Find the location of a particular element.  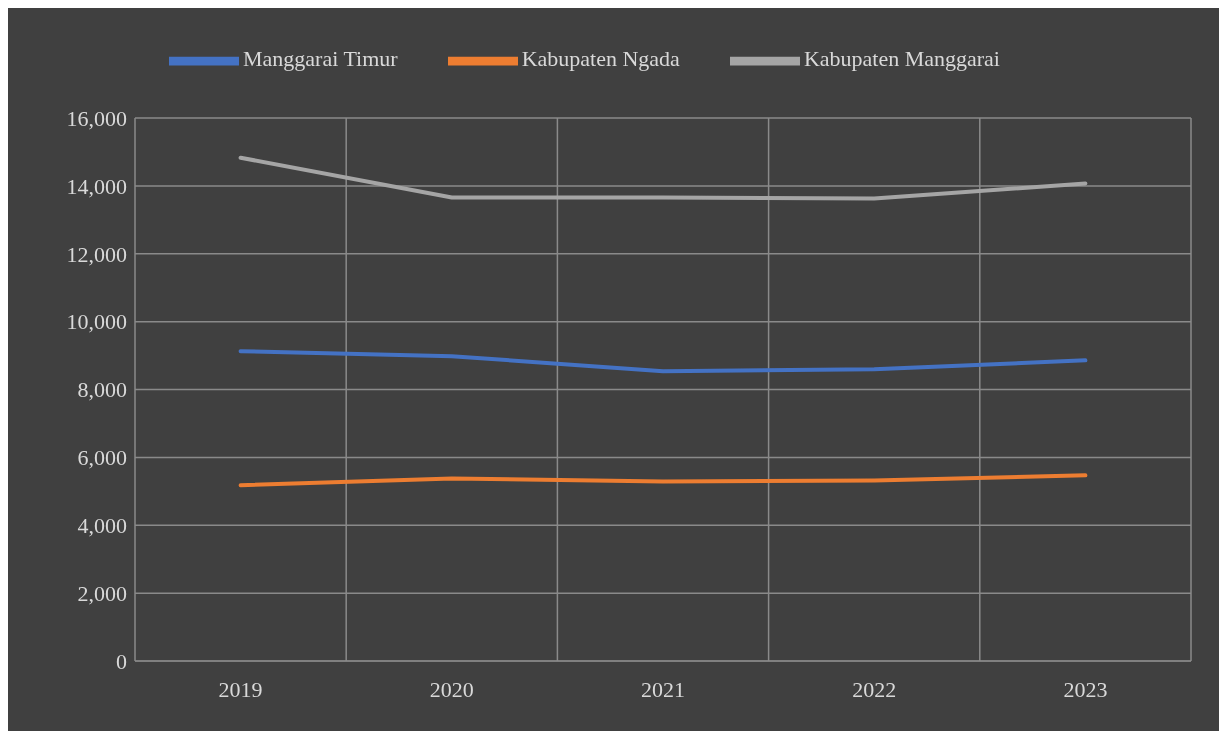

legend-label: Kabupaten Ngada is located at coordinates (600, 59).